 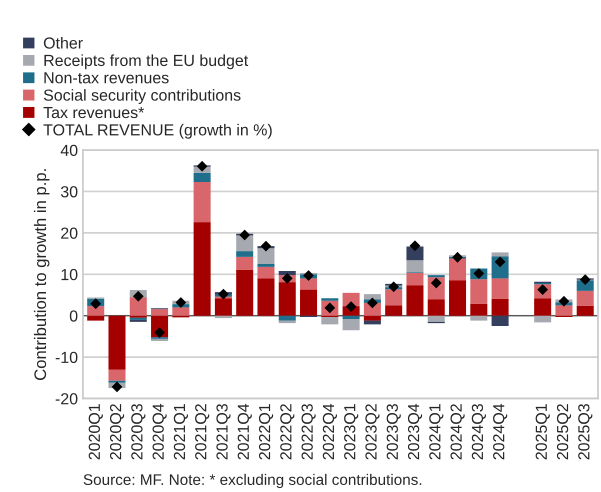 What do you see at coordinates (457, 432) in the screenshot?
I see `x-tick-label: 2024Q2` at bounding box center [457, 432].